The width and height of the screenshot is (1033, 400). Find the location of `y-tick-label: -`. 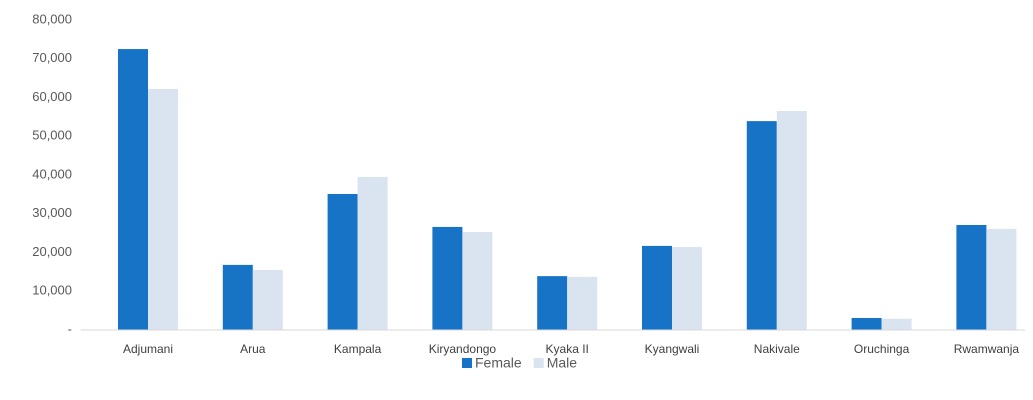

y-tick-label: - is located at coordinates (70, 328).